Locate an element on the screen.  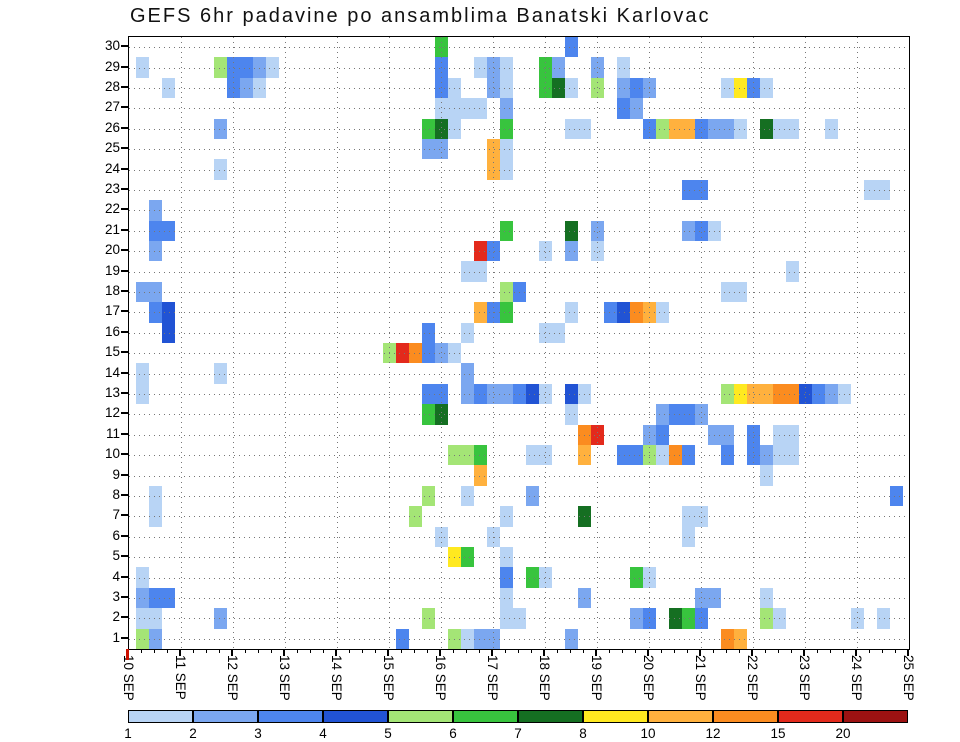
y-tick-label: 5 is located at coordinates (116, 556).